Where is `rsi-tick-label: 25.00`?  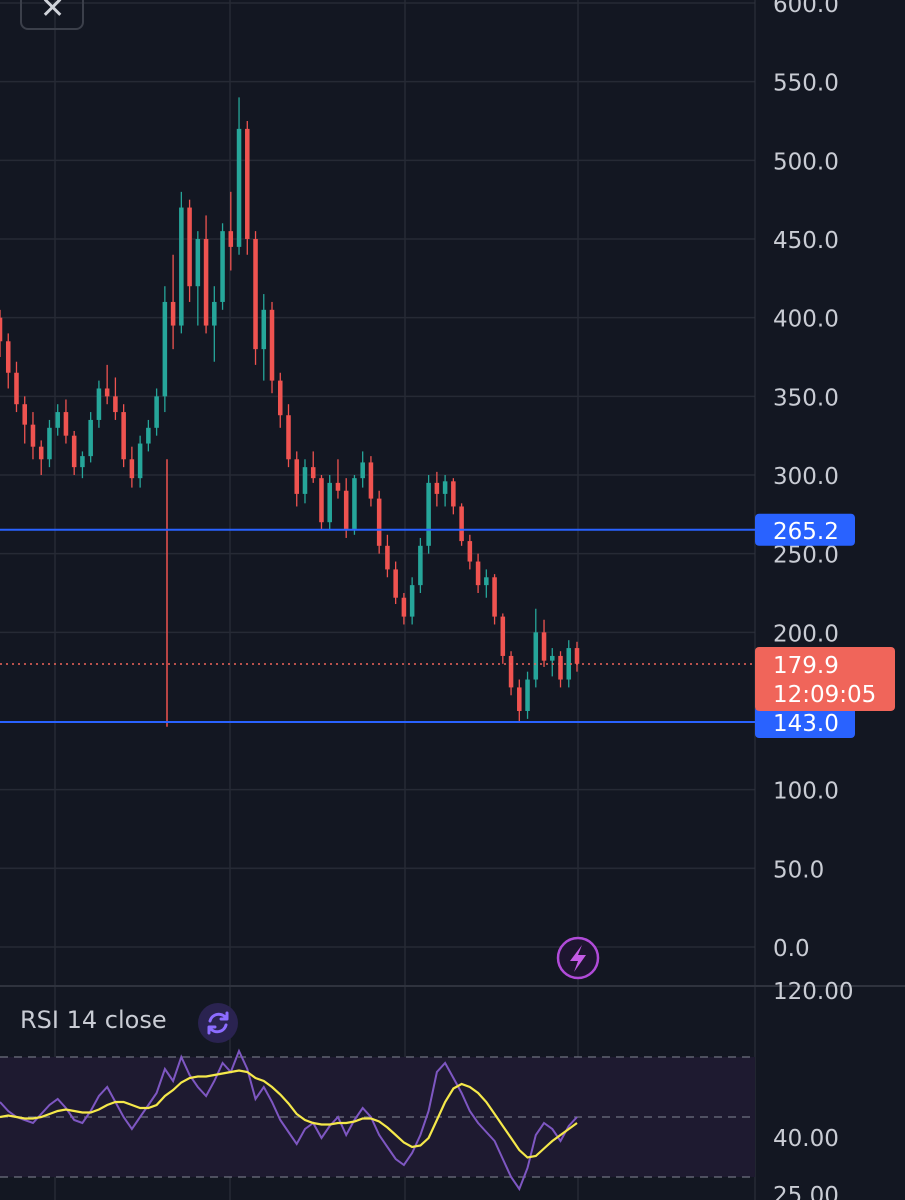
rsi-tick-label: 25.00 is located at coordinates (806, 1191).